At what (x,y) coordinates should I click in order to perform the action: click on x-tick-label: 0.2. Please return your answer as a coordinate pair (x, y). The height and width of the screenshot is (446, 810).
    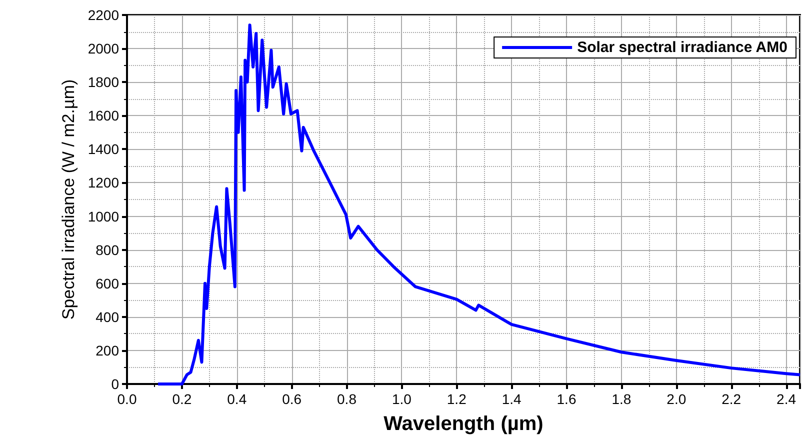
    Looking at the image, I should click on (182, 399).